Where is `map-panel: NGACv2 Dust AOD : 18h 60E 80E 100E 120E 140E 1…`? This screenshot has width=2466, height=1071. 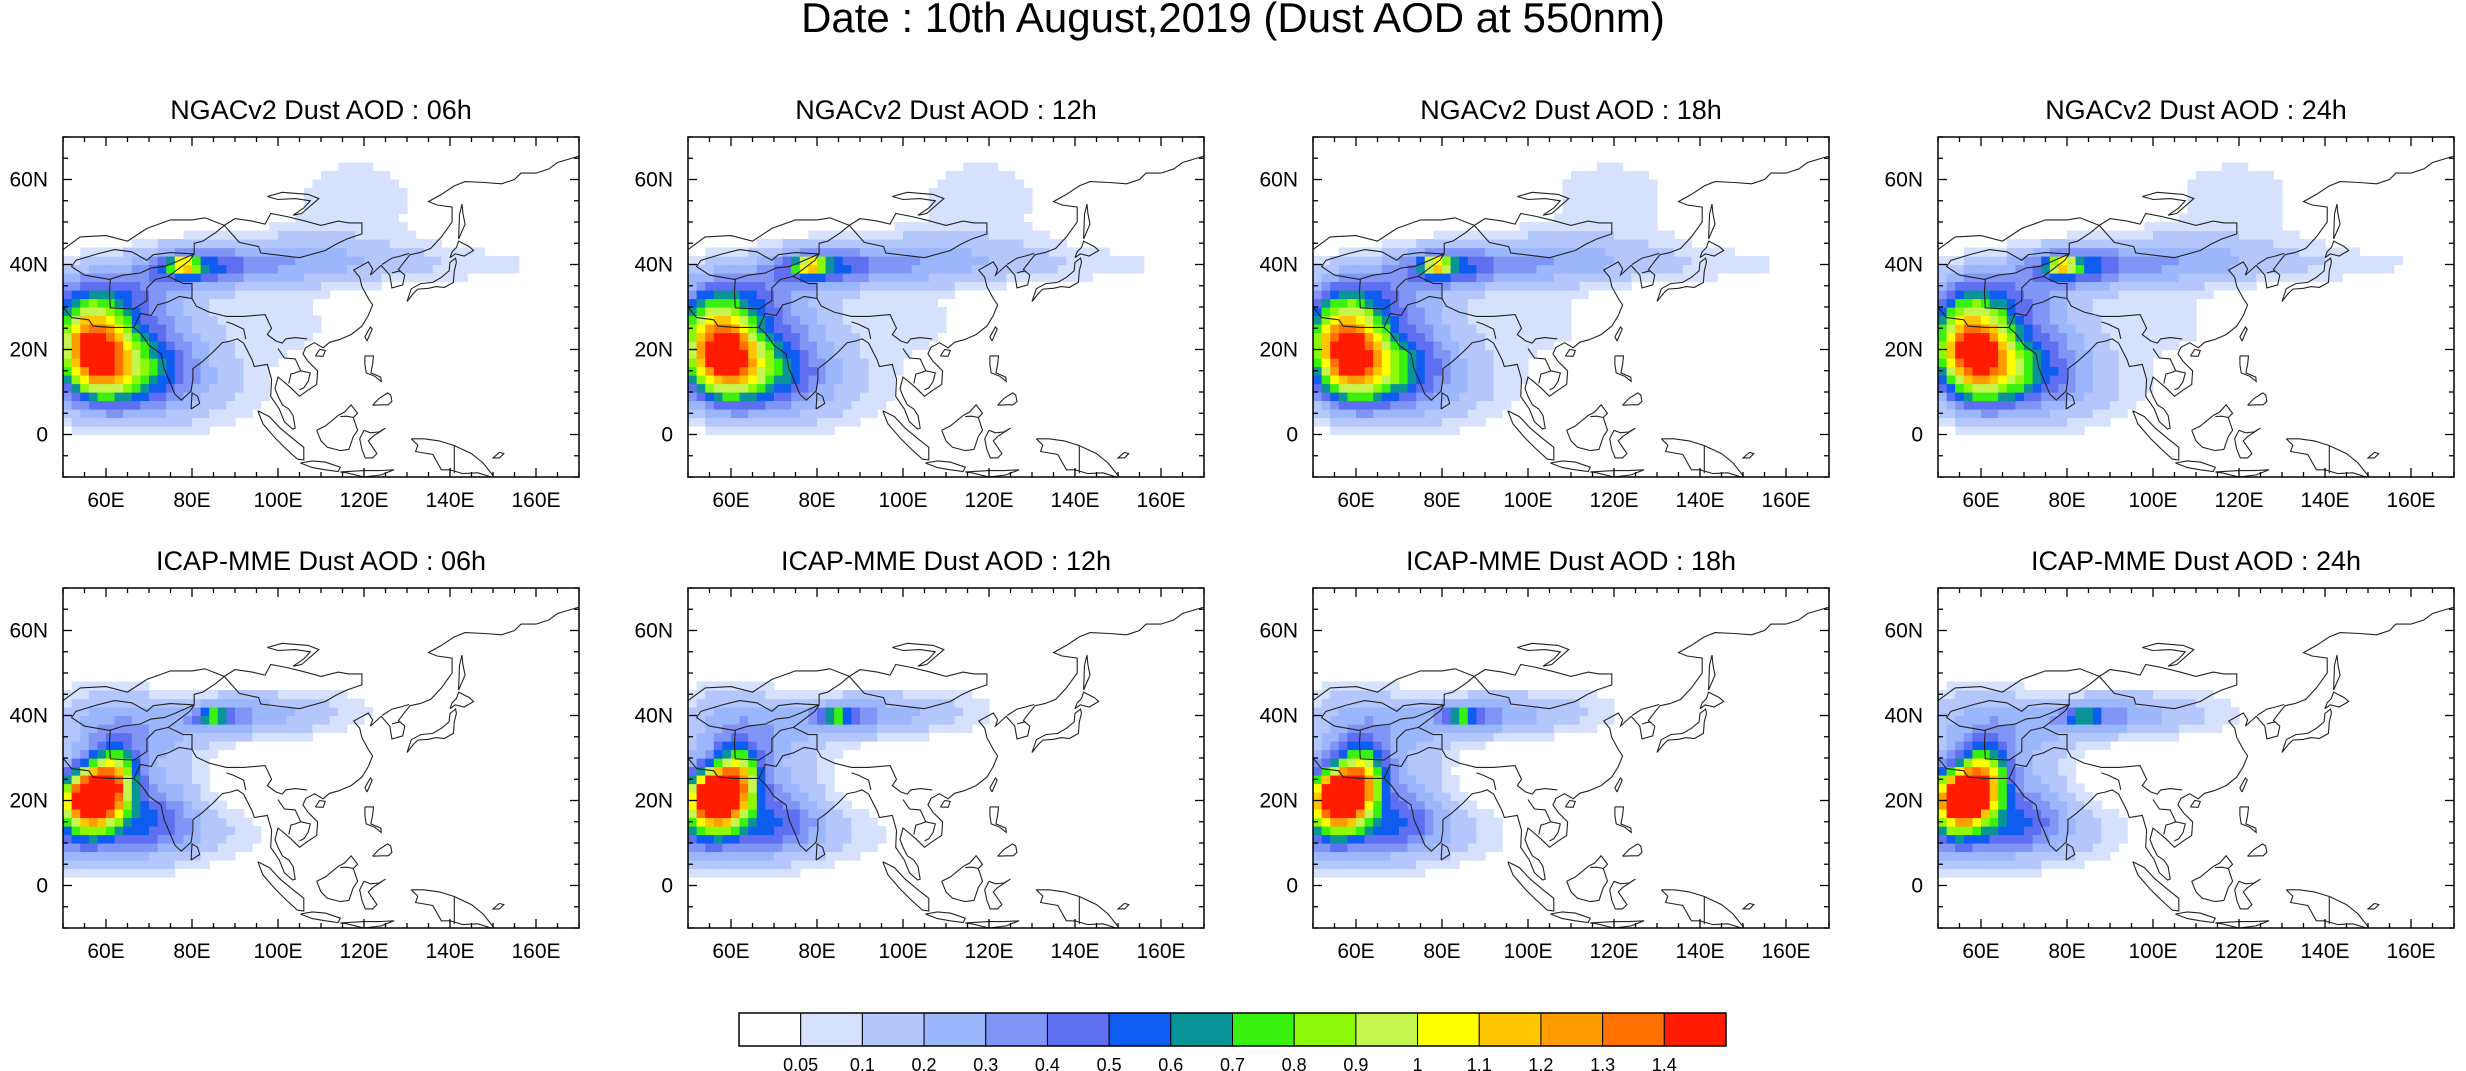 map-panel: NGACv2 Dust AOD : 18h 60E 80E 100E 120E 140E 1… is located at coordinates (1544, 303).